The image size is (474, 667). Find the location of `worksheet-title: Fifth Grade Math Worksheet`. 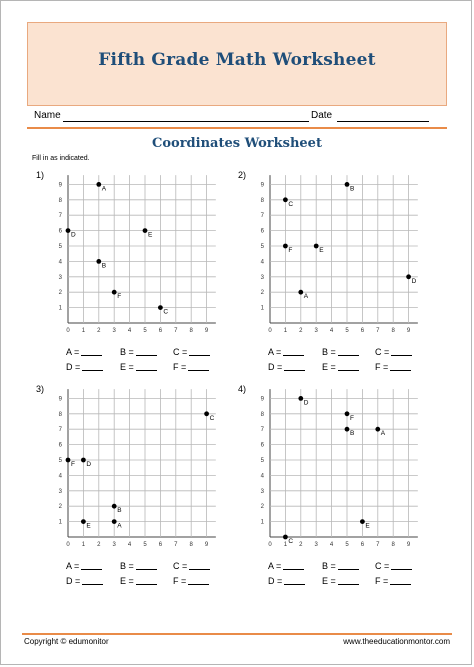

worksheet-title: Fifth Grade Math Worksheet is located at coordinates (237, 60).